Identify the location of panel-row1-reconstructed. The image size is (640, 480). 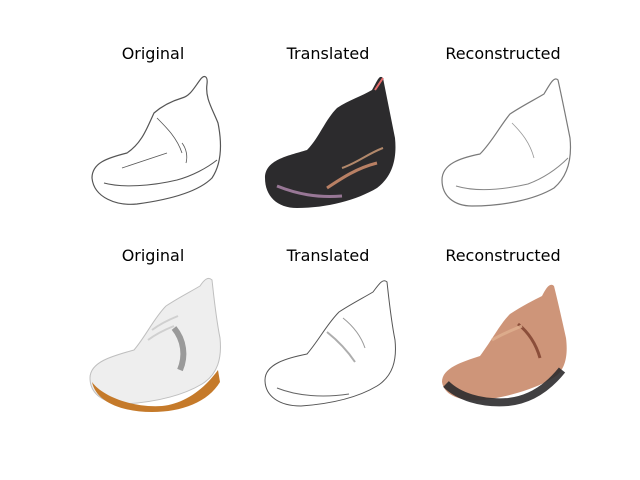
(507, 140).